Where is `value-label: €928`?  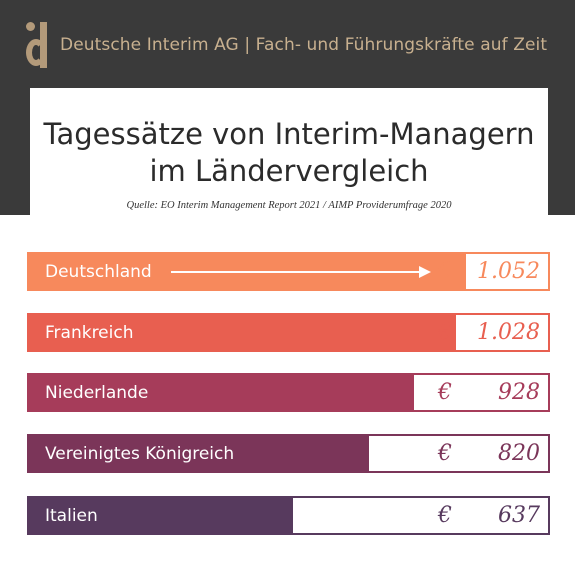 value-label: €928 is located at coordinates (489, 392).